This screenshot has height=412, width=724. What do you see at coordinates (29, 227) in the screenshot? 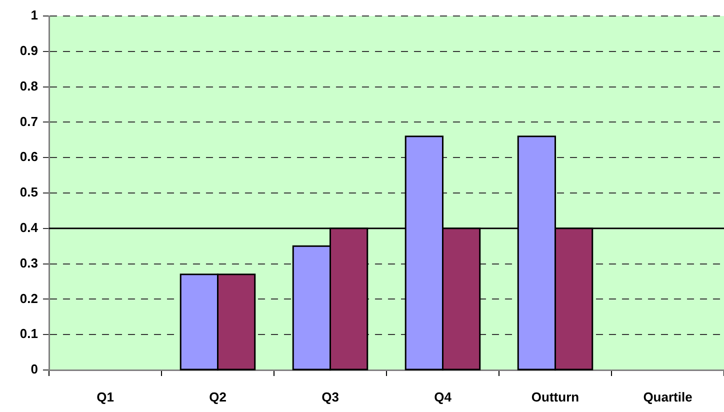
I see `y-tick-label: 0.4` at bounding box center [29, 227].